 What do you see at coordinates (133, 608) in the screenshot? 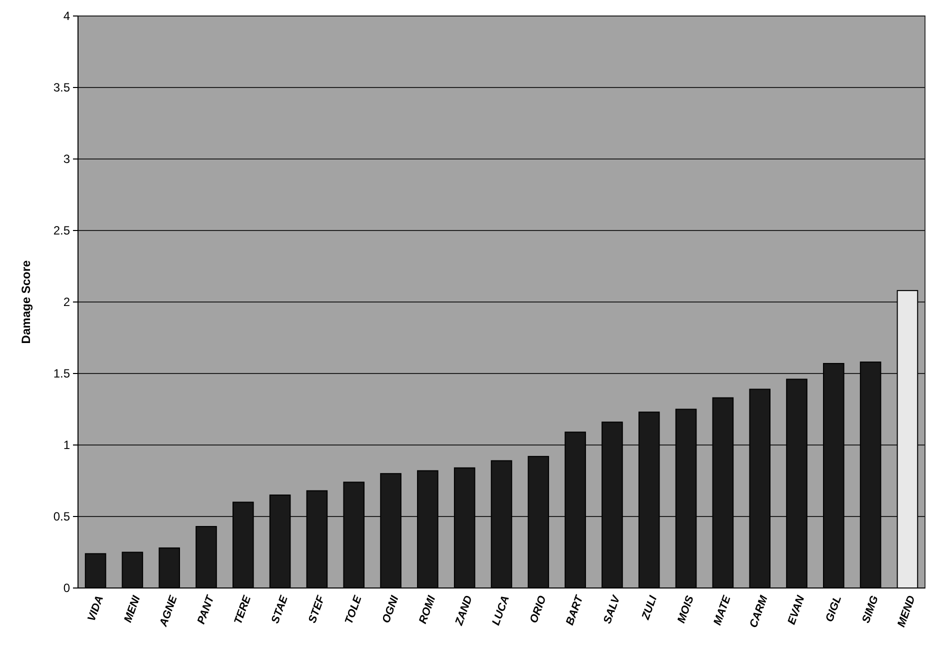
I see `x-tick-label: MENI` at bounding box center [133, 608].